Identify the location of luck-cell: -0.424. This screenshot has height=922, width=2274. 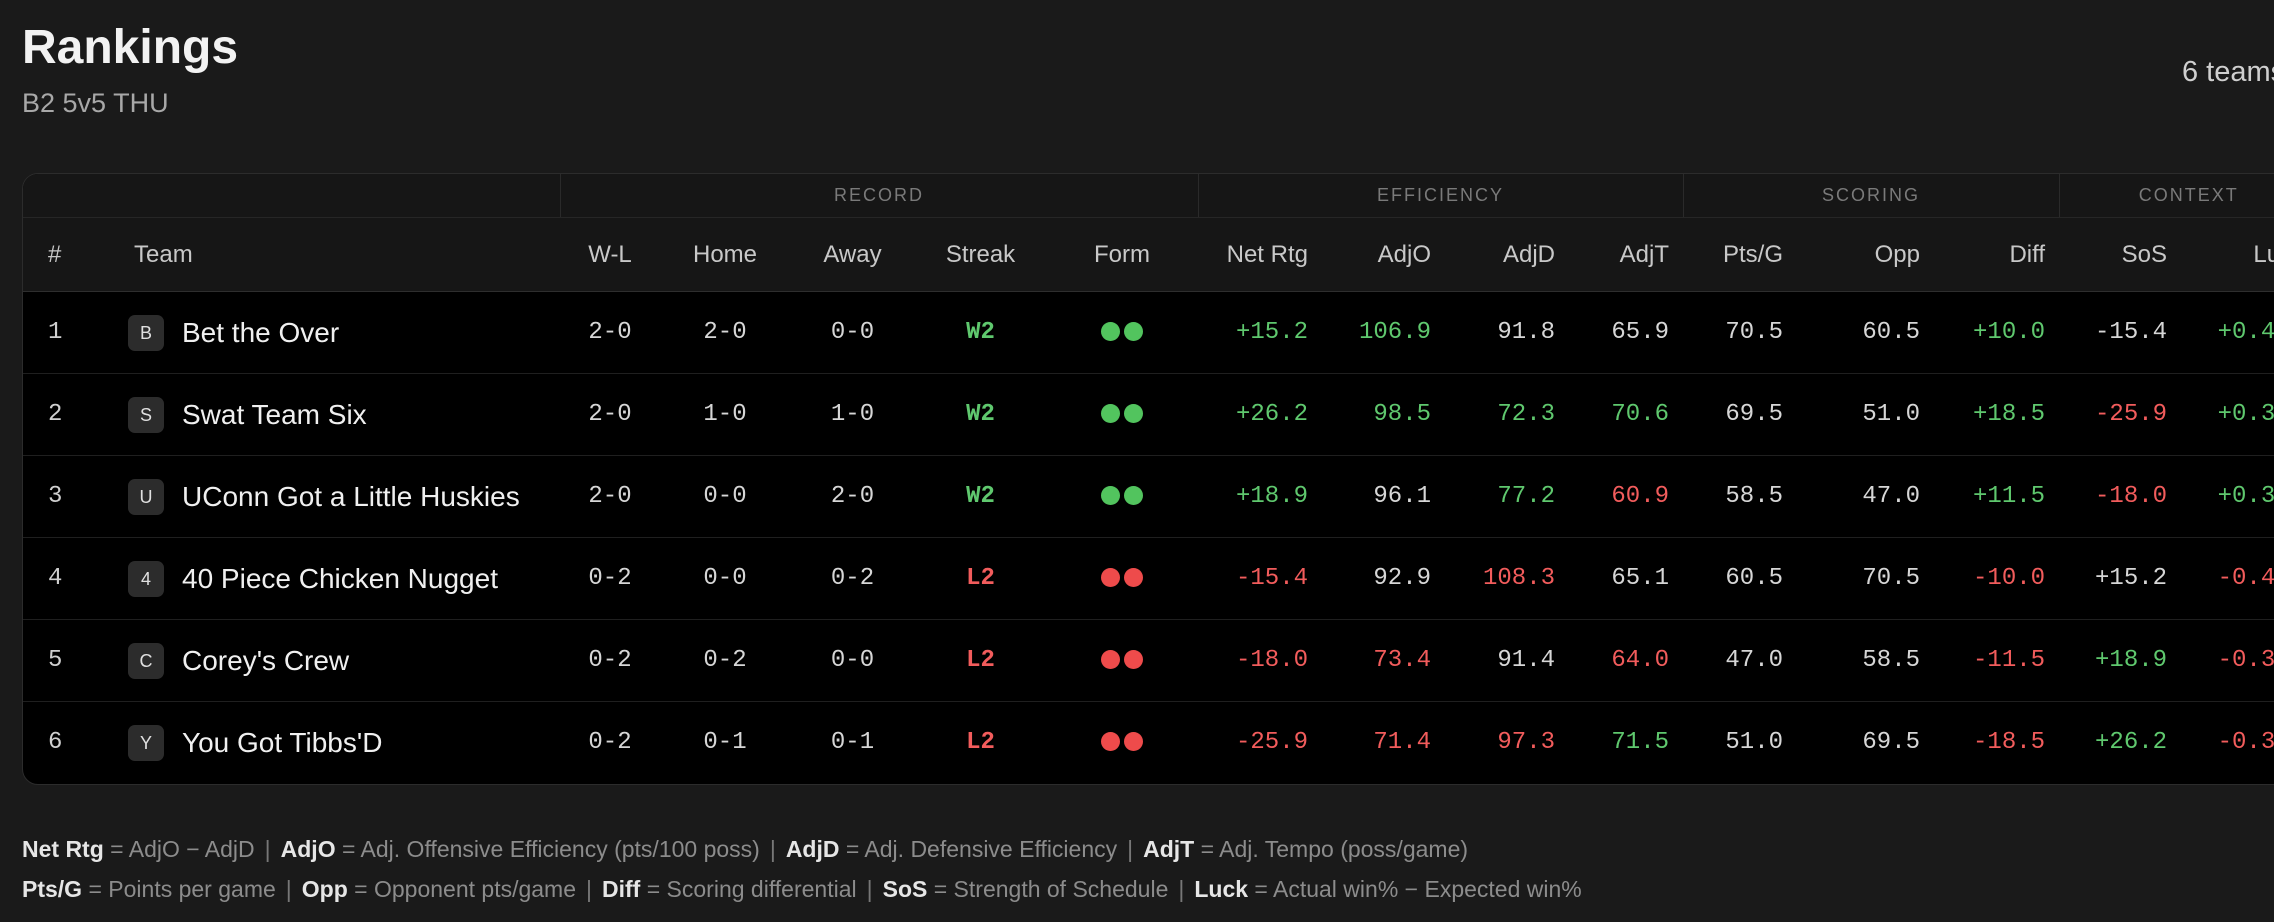
(2227, 578).